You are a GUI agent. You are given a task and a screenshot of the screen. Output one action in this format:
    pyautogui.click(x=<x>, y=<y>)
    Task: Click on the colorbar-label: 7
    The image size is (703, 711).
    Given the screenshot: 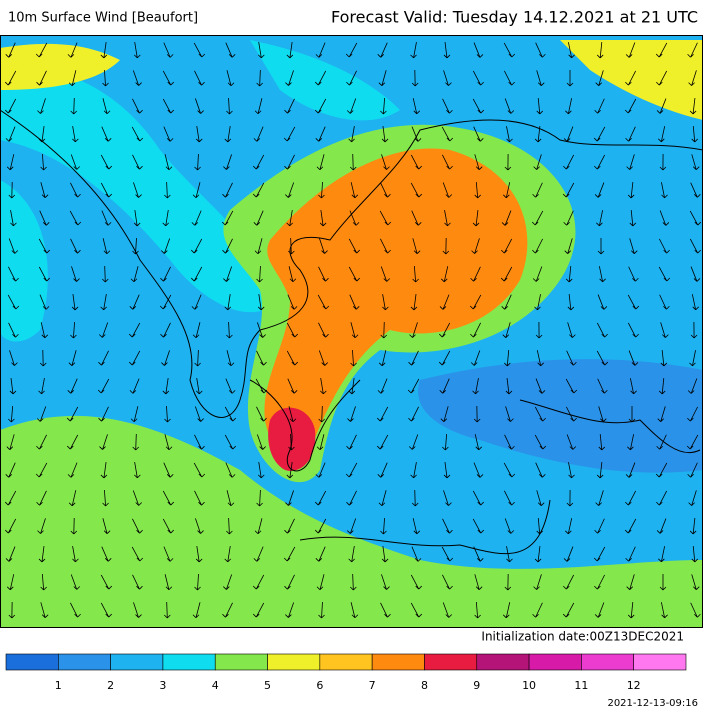 What is the action you would take?
    pyautogui.click(x=372, y=685)
    